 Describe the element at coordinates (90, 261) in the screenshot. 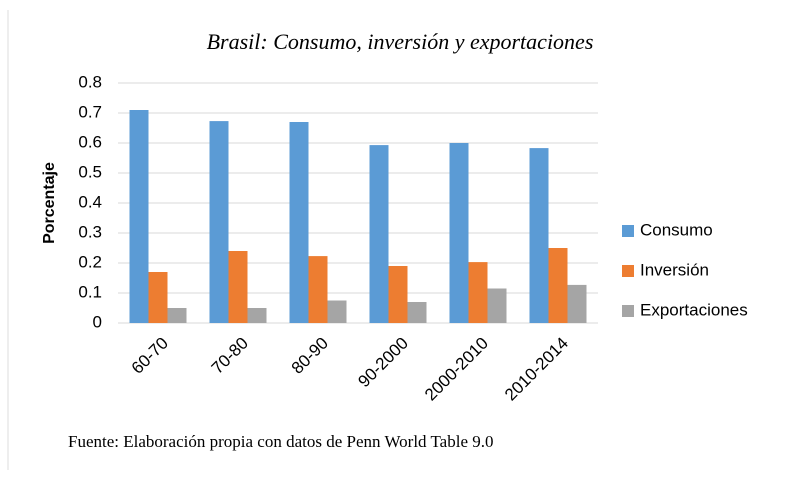

I see `y-tick-label: 0.2` at that location.